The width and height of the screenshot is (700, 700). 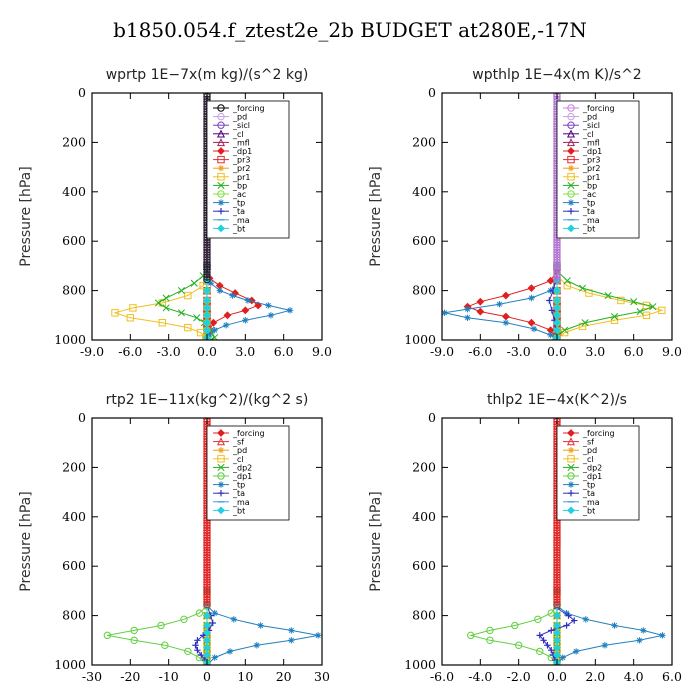 What do you see at coordinates (207, 400) in the screenshot?
I see `panel-title: rtp2 1E−11x(kg^2)/(kg^2 s)` at bounding box center [207, 400].